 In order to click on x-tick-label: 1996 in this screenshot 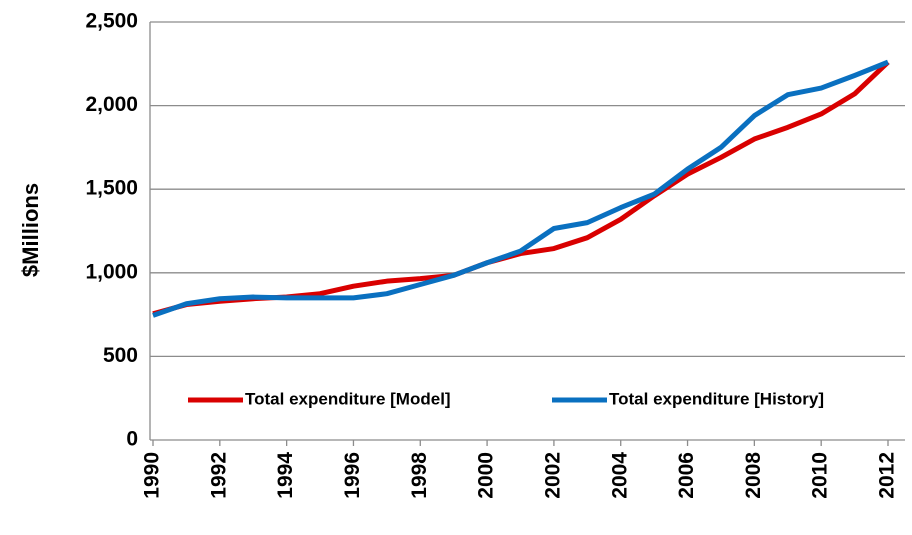, I will do `click(352, 475)`.